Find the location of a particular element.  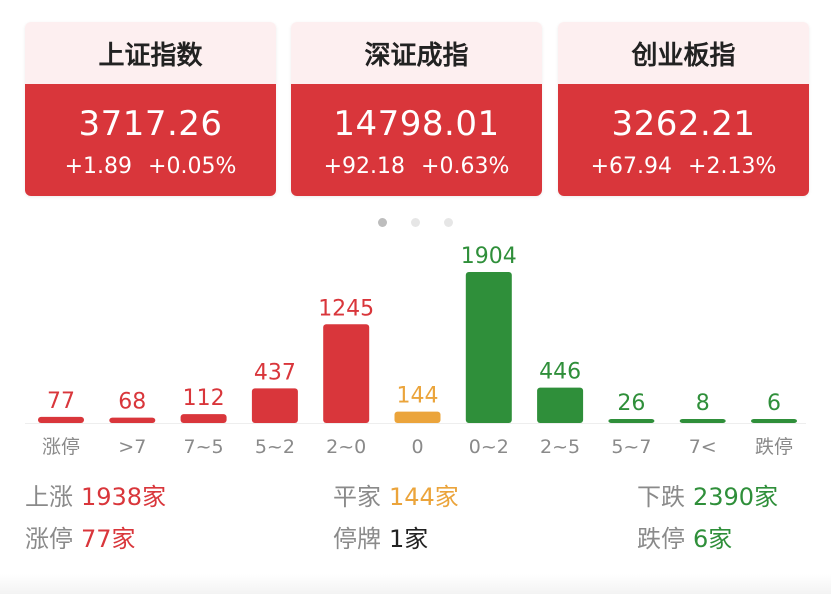

category-label: 2~5 is located at coordinates (560, 447).